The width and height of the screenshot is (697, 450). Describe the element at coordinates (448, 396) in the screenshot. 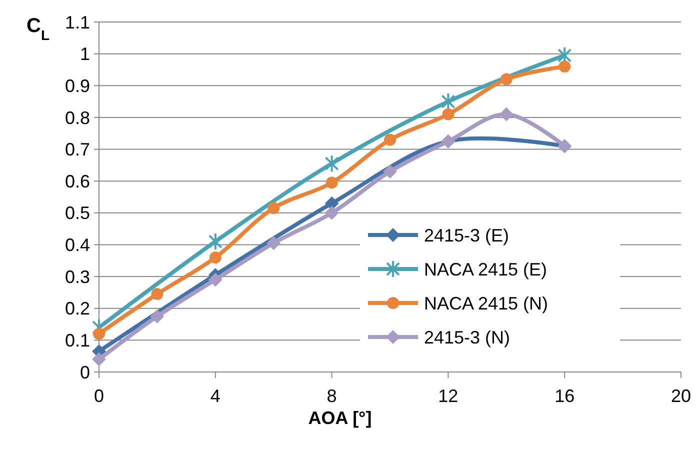

I see `x-tick-label: 12` at that location.